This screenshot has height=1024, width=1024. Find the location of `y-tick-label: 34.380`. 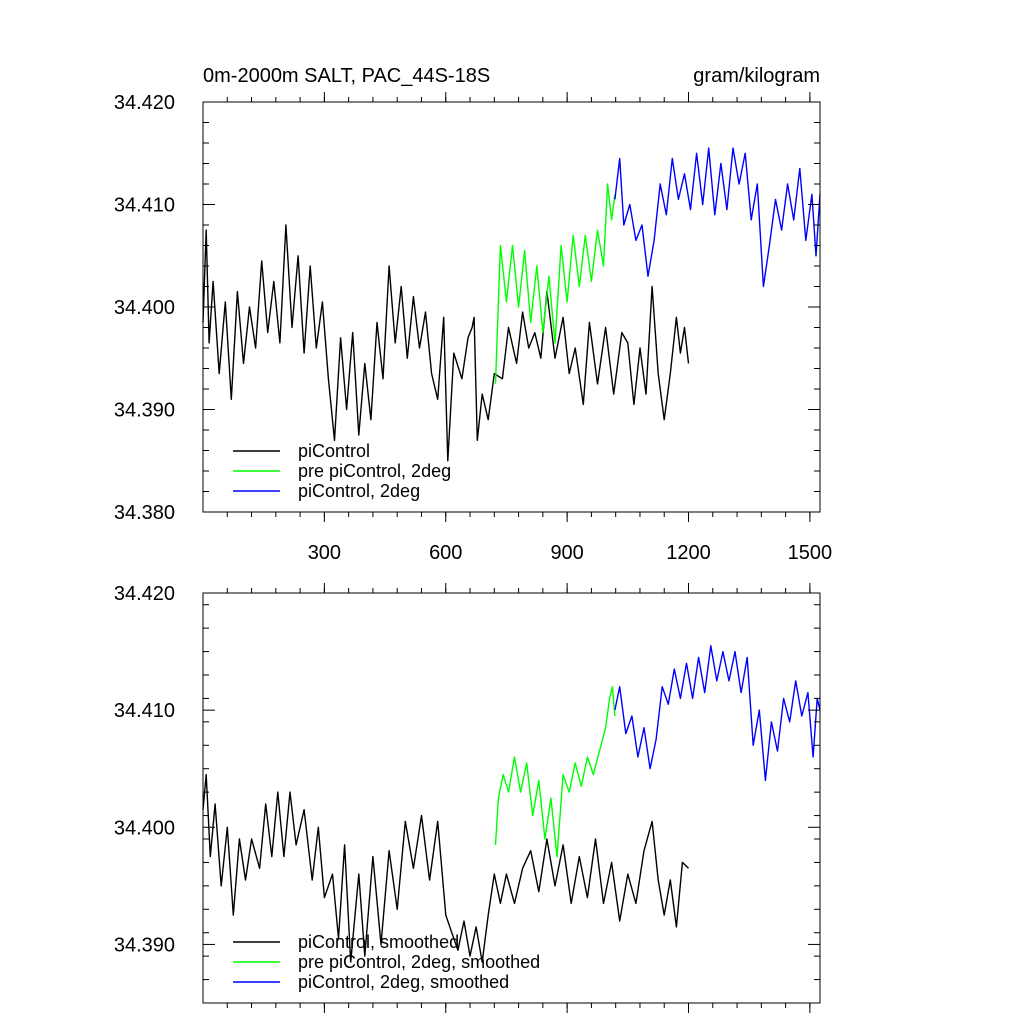

y-tick-label: 34.380 is located at coordinates (144, 513).